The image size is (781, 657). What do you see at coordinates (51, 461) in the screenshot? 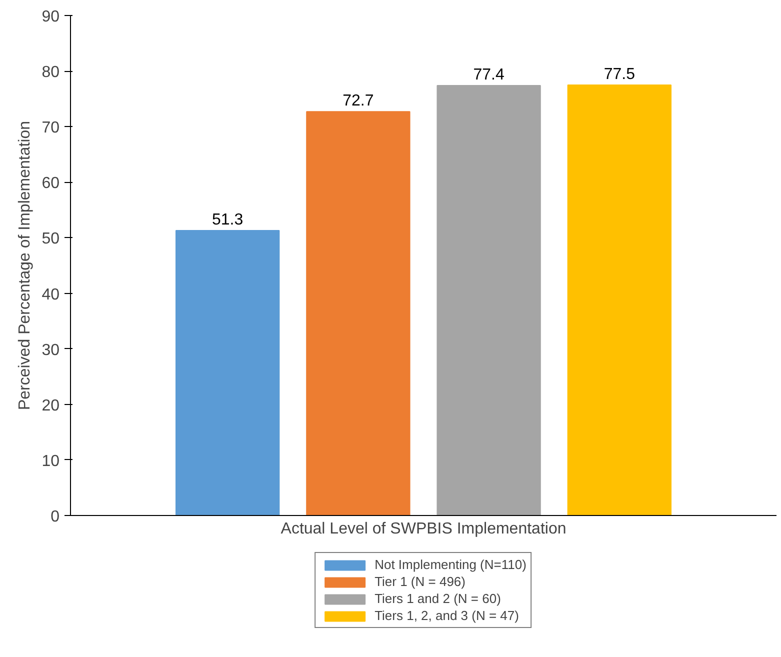
I see `y-tick-label: 10` at bounding box center [51, 461].